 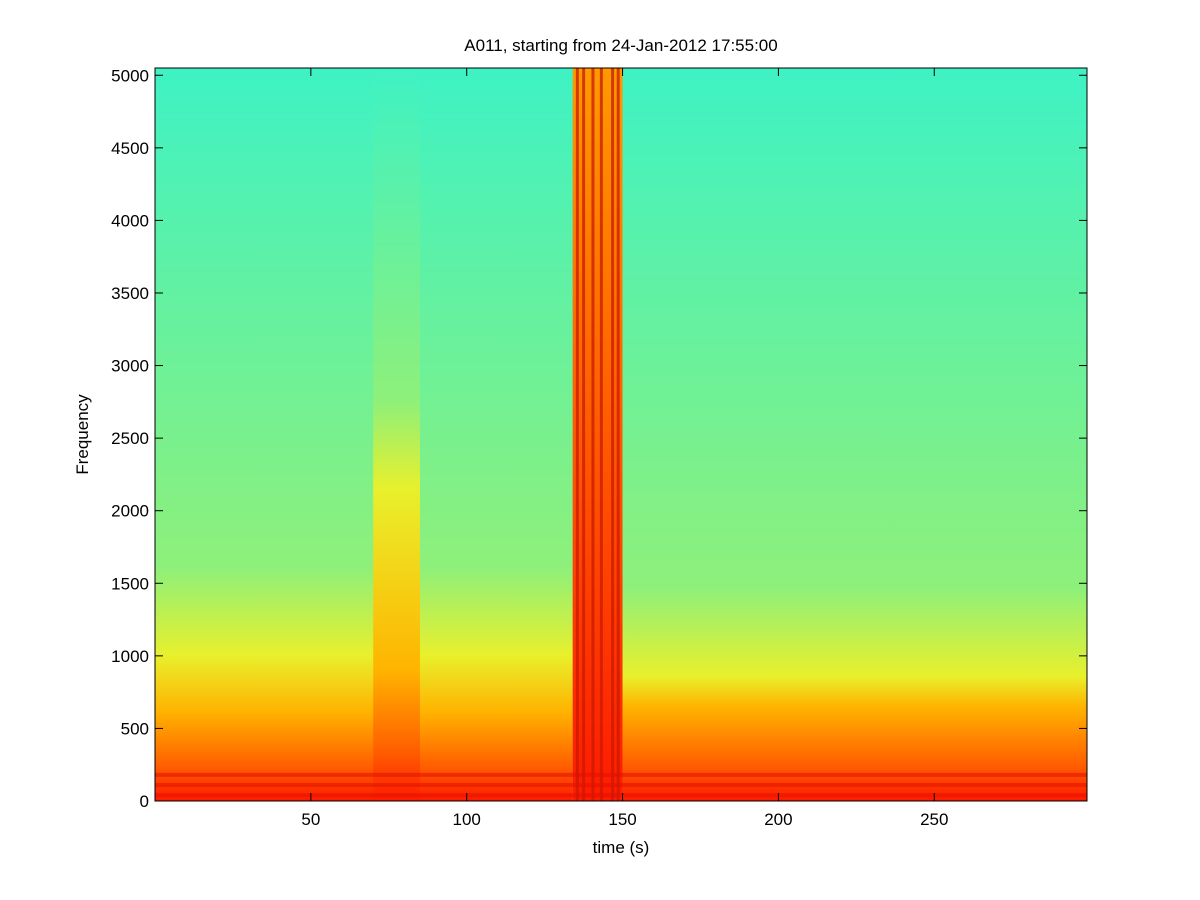 What do you see at coordinates (130, 656) in the screenshot?
I see `y-tick-label: 1000` at bounding box center [130, 656].